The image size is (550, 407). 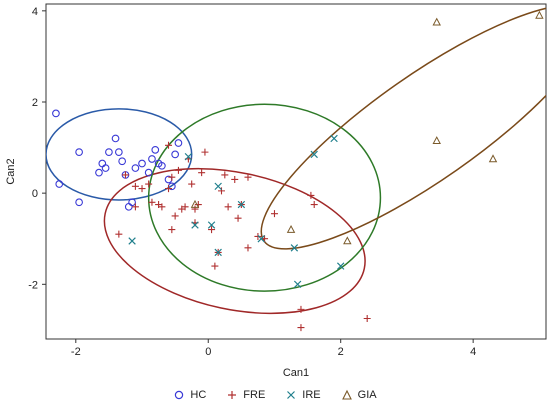 I want to click on y-tick-label: -2, so click(x=33, y=285).